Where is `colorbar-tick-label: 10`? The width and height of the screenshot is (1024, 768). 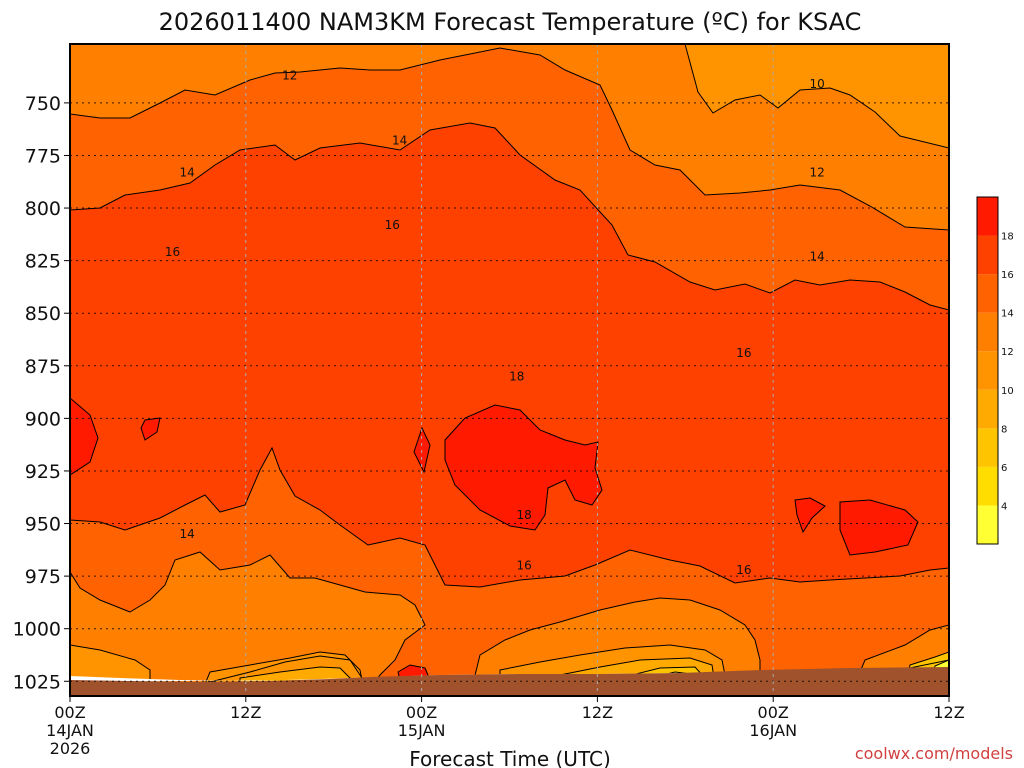 colorbar-tick-label: 10 is located at coordinates (1007, 391).